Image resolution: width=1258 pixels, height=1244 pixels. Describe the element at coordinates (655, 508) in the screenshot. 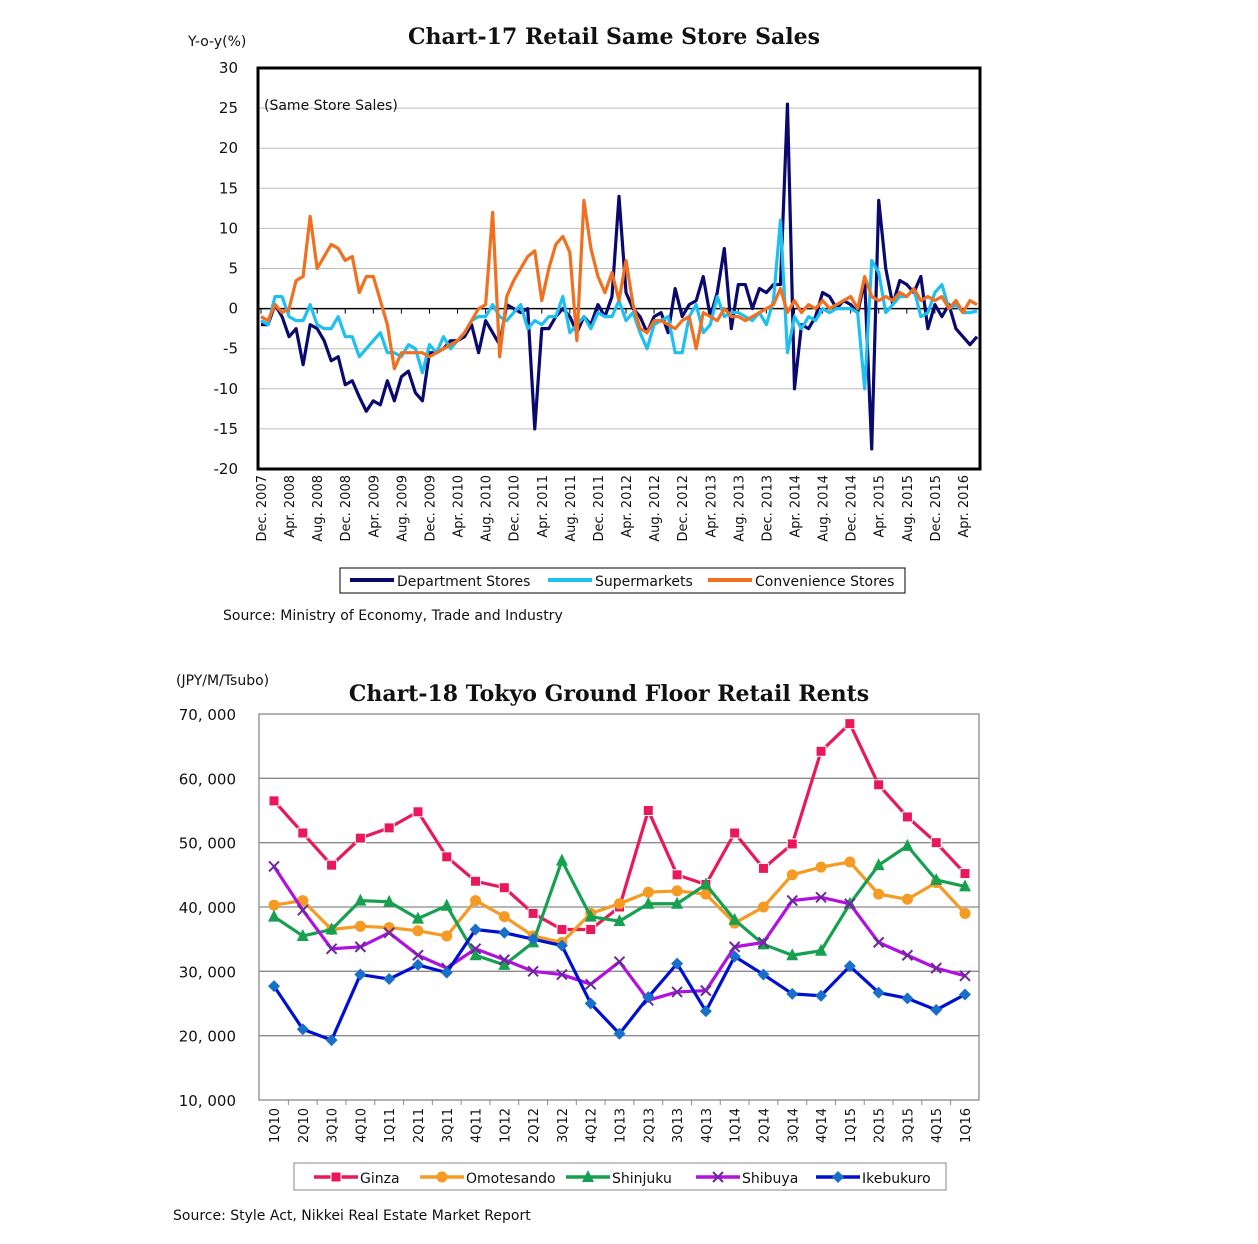

I see `x-tick-label: Aug. 2012` at that location.